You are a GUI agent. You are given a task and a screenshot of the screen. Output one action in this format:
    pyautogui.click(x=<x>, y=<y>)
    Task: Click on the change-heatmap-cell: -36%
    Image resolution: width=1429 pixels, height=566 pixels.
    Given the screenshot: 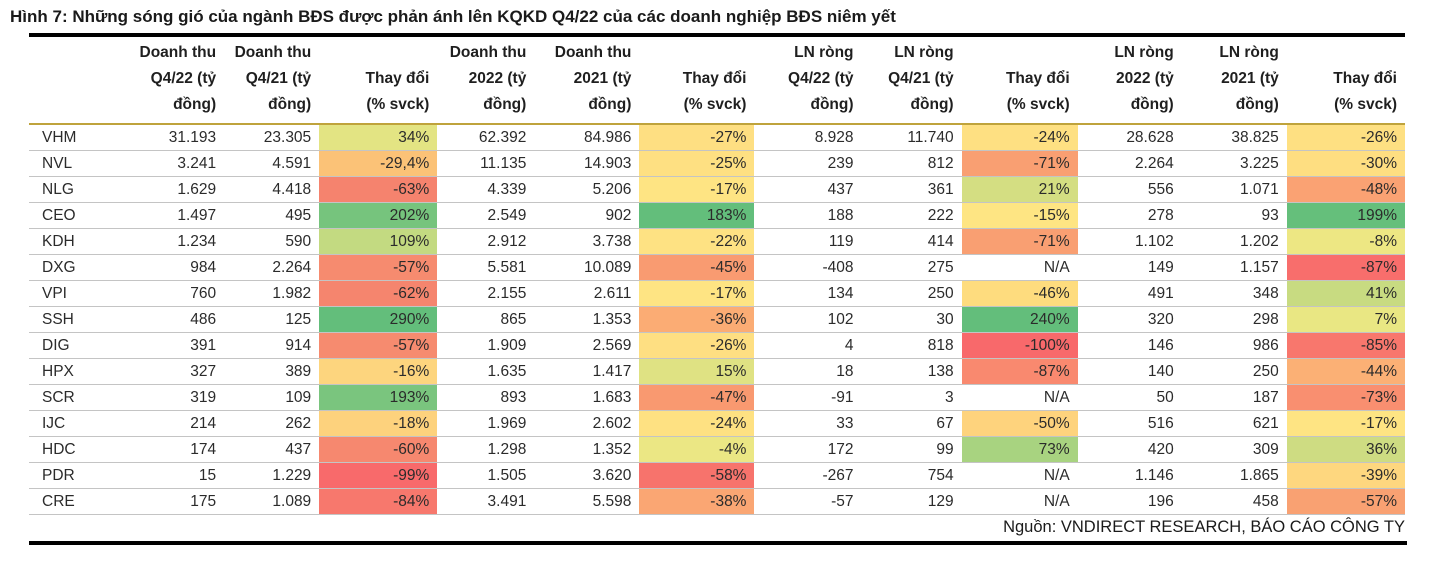 What is the action you would take?
    pyautogui.click(x=697, y=319)
    